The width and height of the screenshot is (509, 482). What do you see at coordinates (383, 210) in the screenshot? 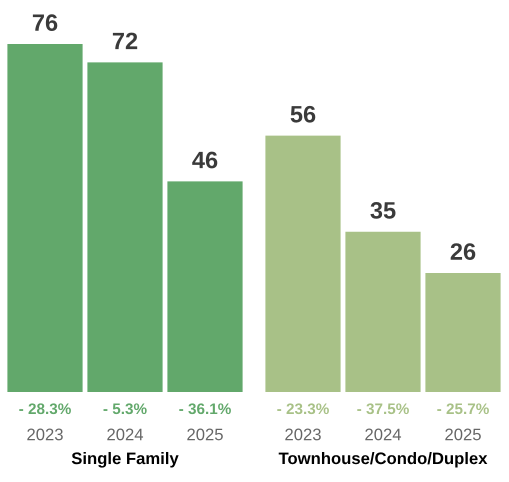
I see `data-label: 35` at bounding box center [383, 210].